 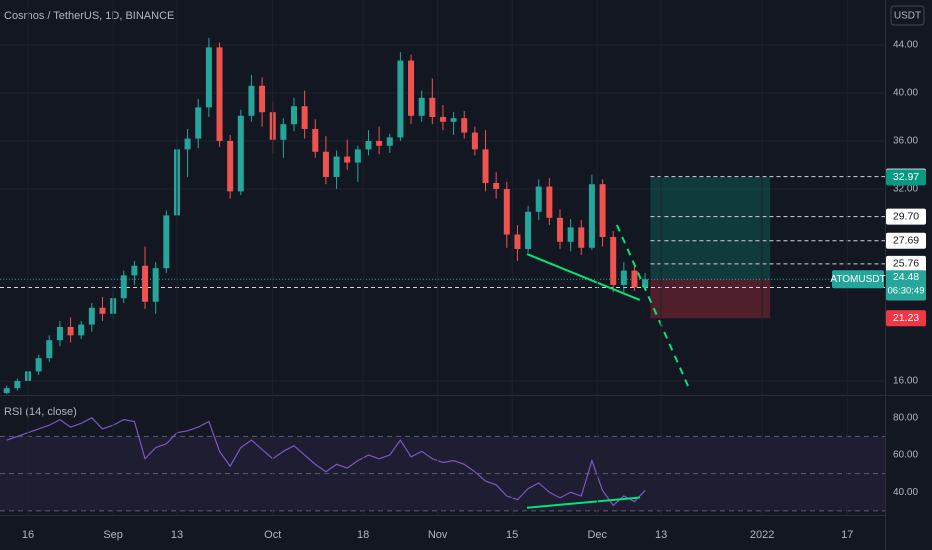 I want to click on y-tick-label: 40.00, so click(x=905, y=93).